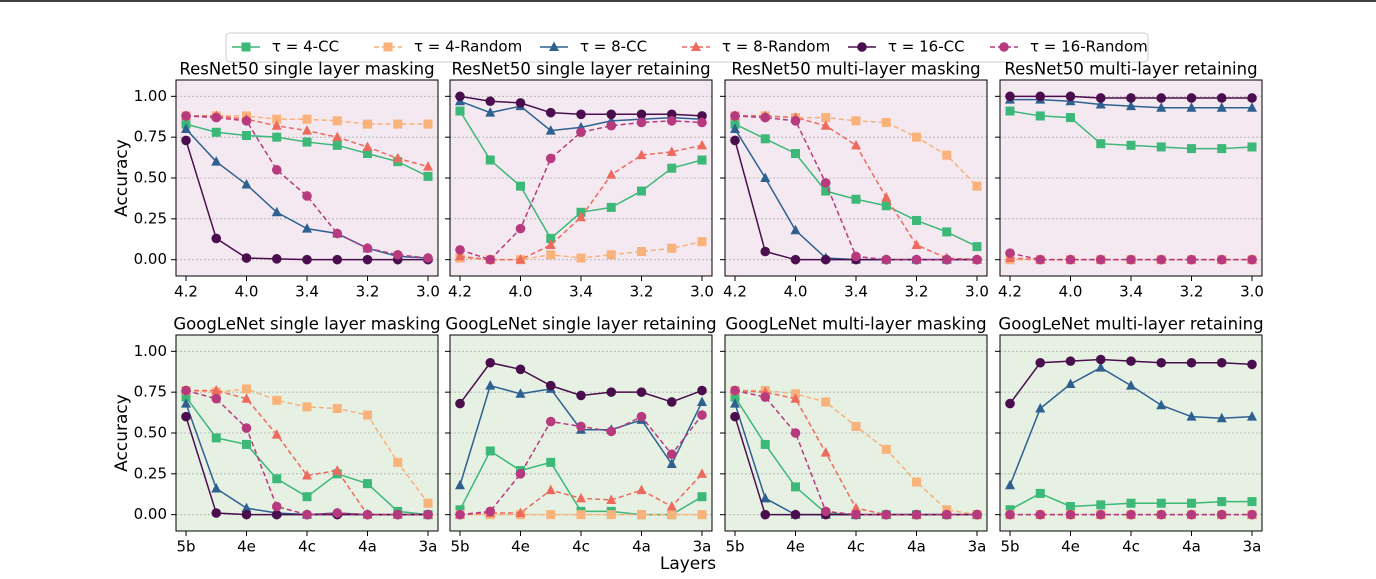 Image resolution: width=1376 pixels, height=579 pixels. I want to click on x-tick-label: 3.2, so click(368, 292).